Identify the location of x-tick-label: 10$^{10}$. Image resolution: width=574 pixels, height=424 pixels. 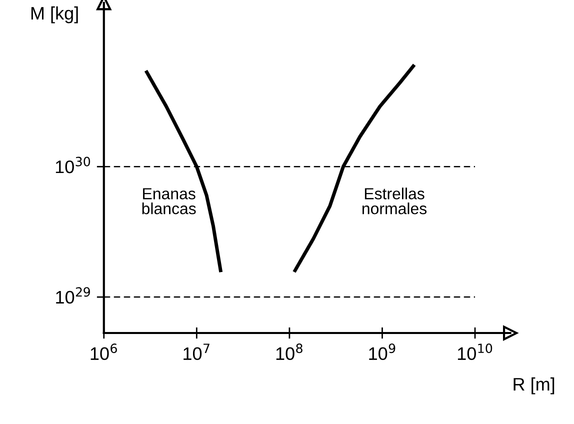
(475, 352).